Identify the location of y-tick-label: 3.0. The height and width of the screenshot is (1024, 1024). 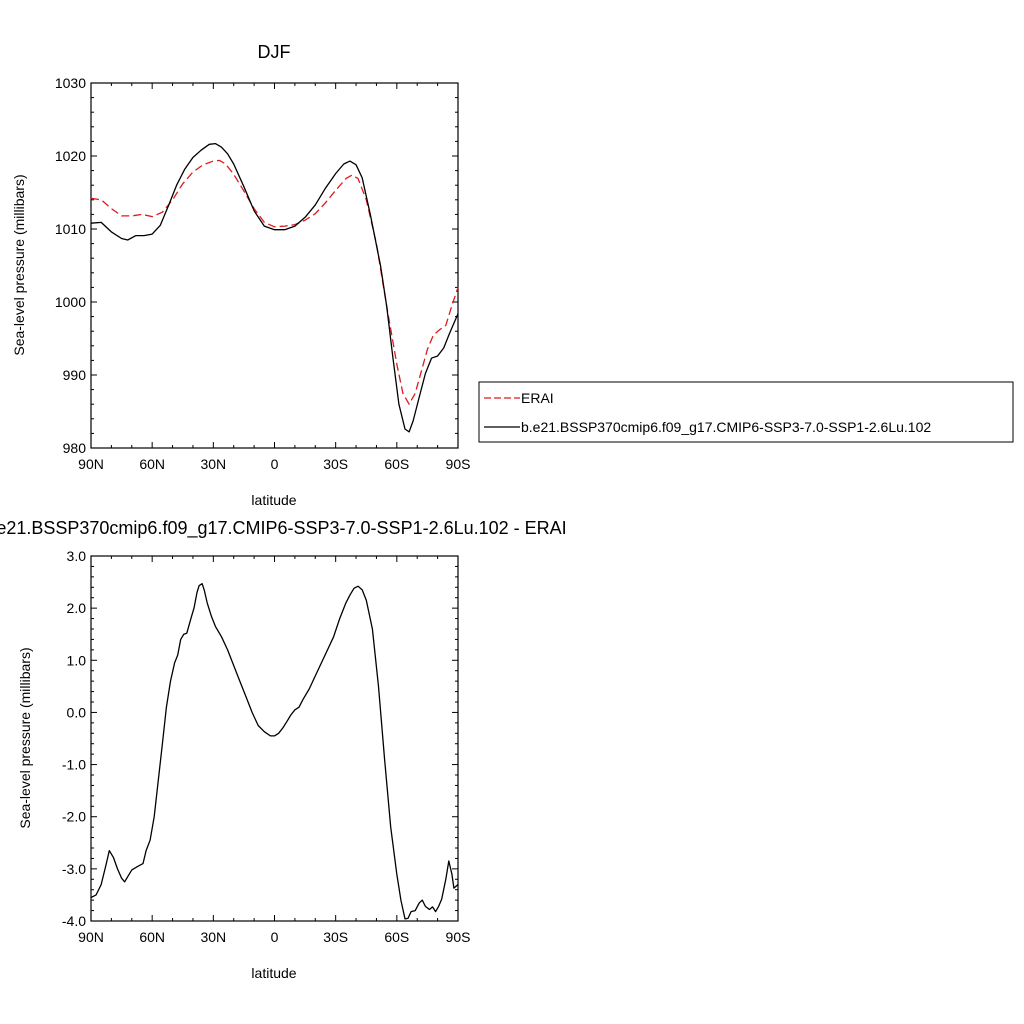
(77, 556).